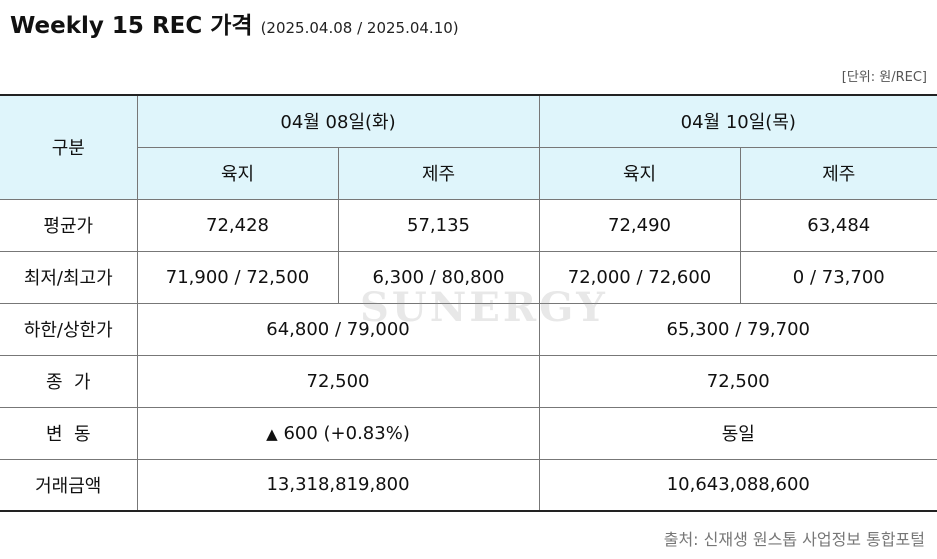 Image resolution: width=937 pixels, height=559 pixels. Describe the element at coordinates (338, 381) in the screenshot. I see `cell-close-d1: 72,500` at that location.